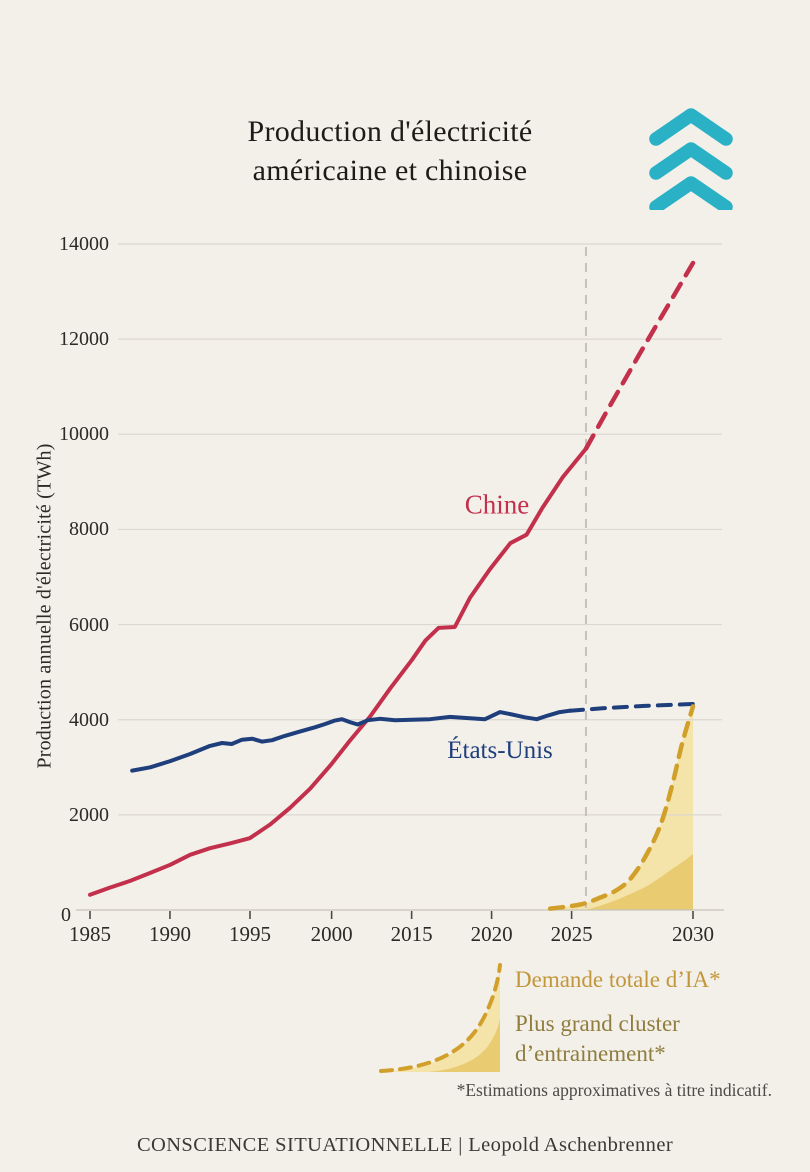 This screenshot has height=1172, width=810. I want to click on page-title-line2: américaine et chinoise, so click(390, 170).